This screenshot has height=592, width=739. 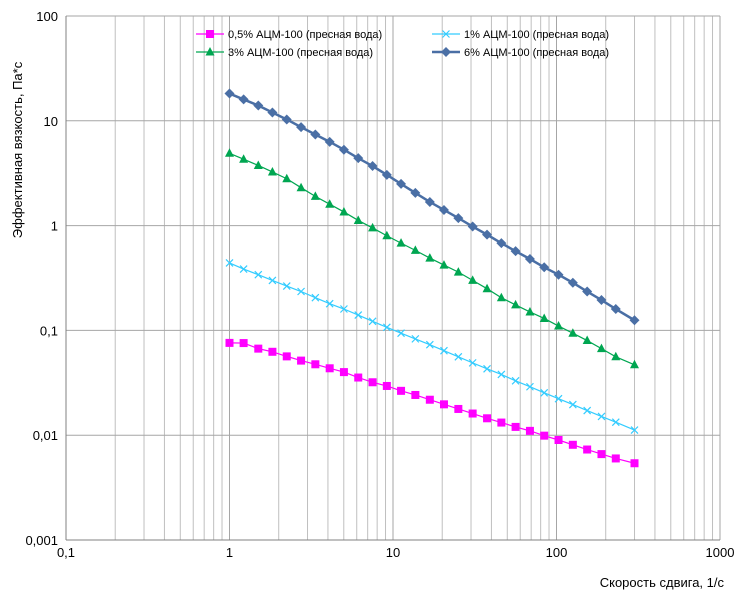 What do you see at coordinates (557, 552) in the screenshot?
I see `x-tick-label: 100` at bounding box center [557, 552].